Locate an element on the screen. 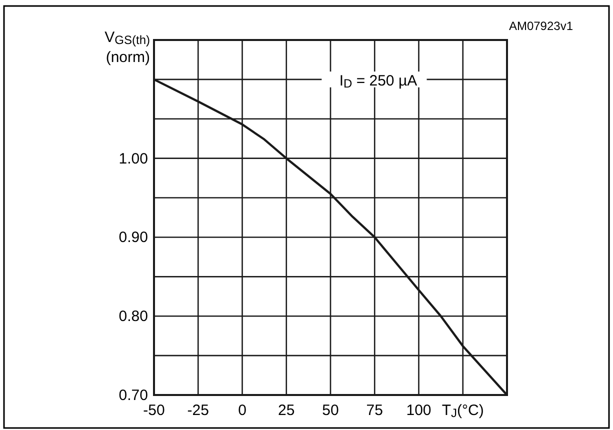 The width and height of the screenshot is (613, 430). x-tick-label: -25 is located at coordinates (198, 410).